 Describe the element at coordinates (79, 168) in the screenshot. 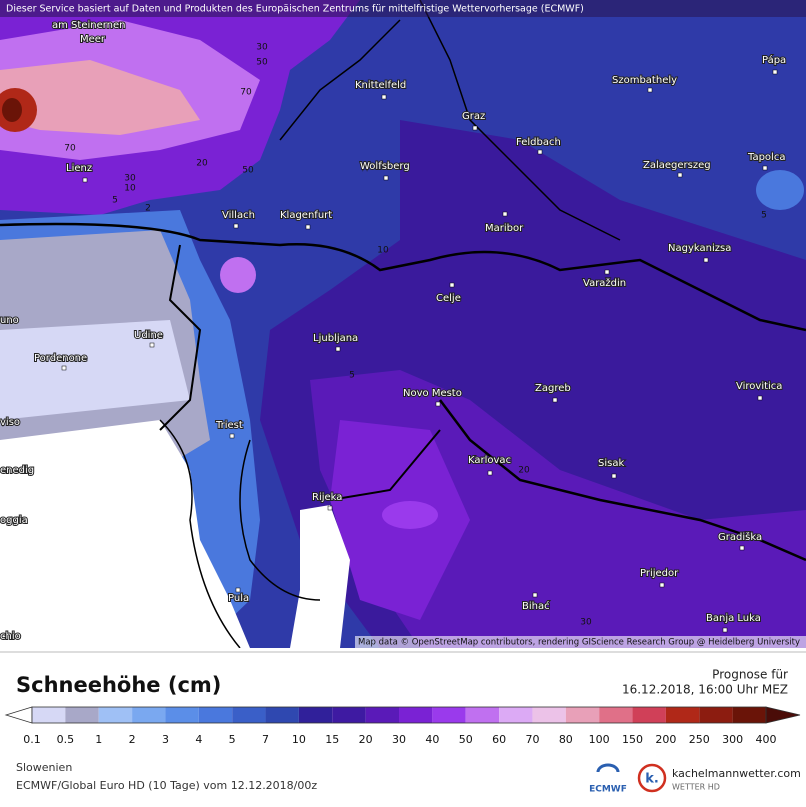

I see `city-label: Lienz` at that location.